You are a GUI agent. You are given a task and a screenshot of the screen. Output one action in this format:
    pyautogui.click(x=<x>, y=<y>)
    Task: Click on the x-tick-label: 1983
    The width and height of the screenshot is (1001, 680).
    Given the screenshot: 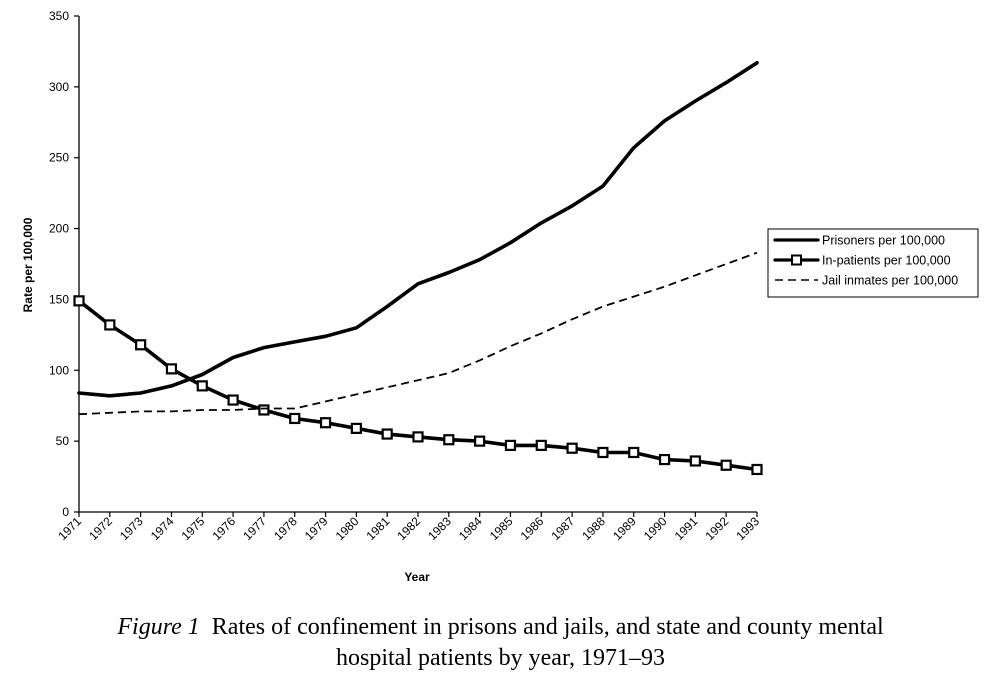 What is the action you would take?
    pyautogui.click(x=439, y=528)
    